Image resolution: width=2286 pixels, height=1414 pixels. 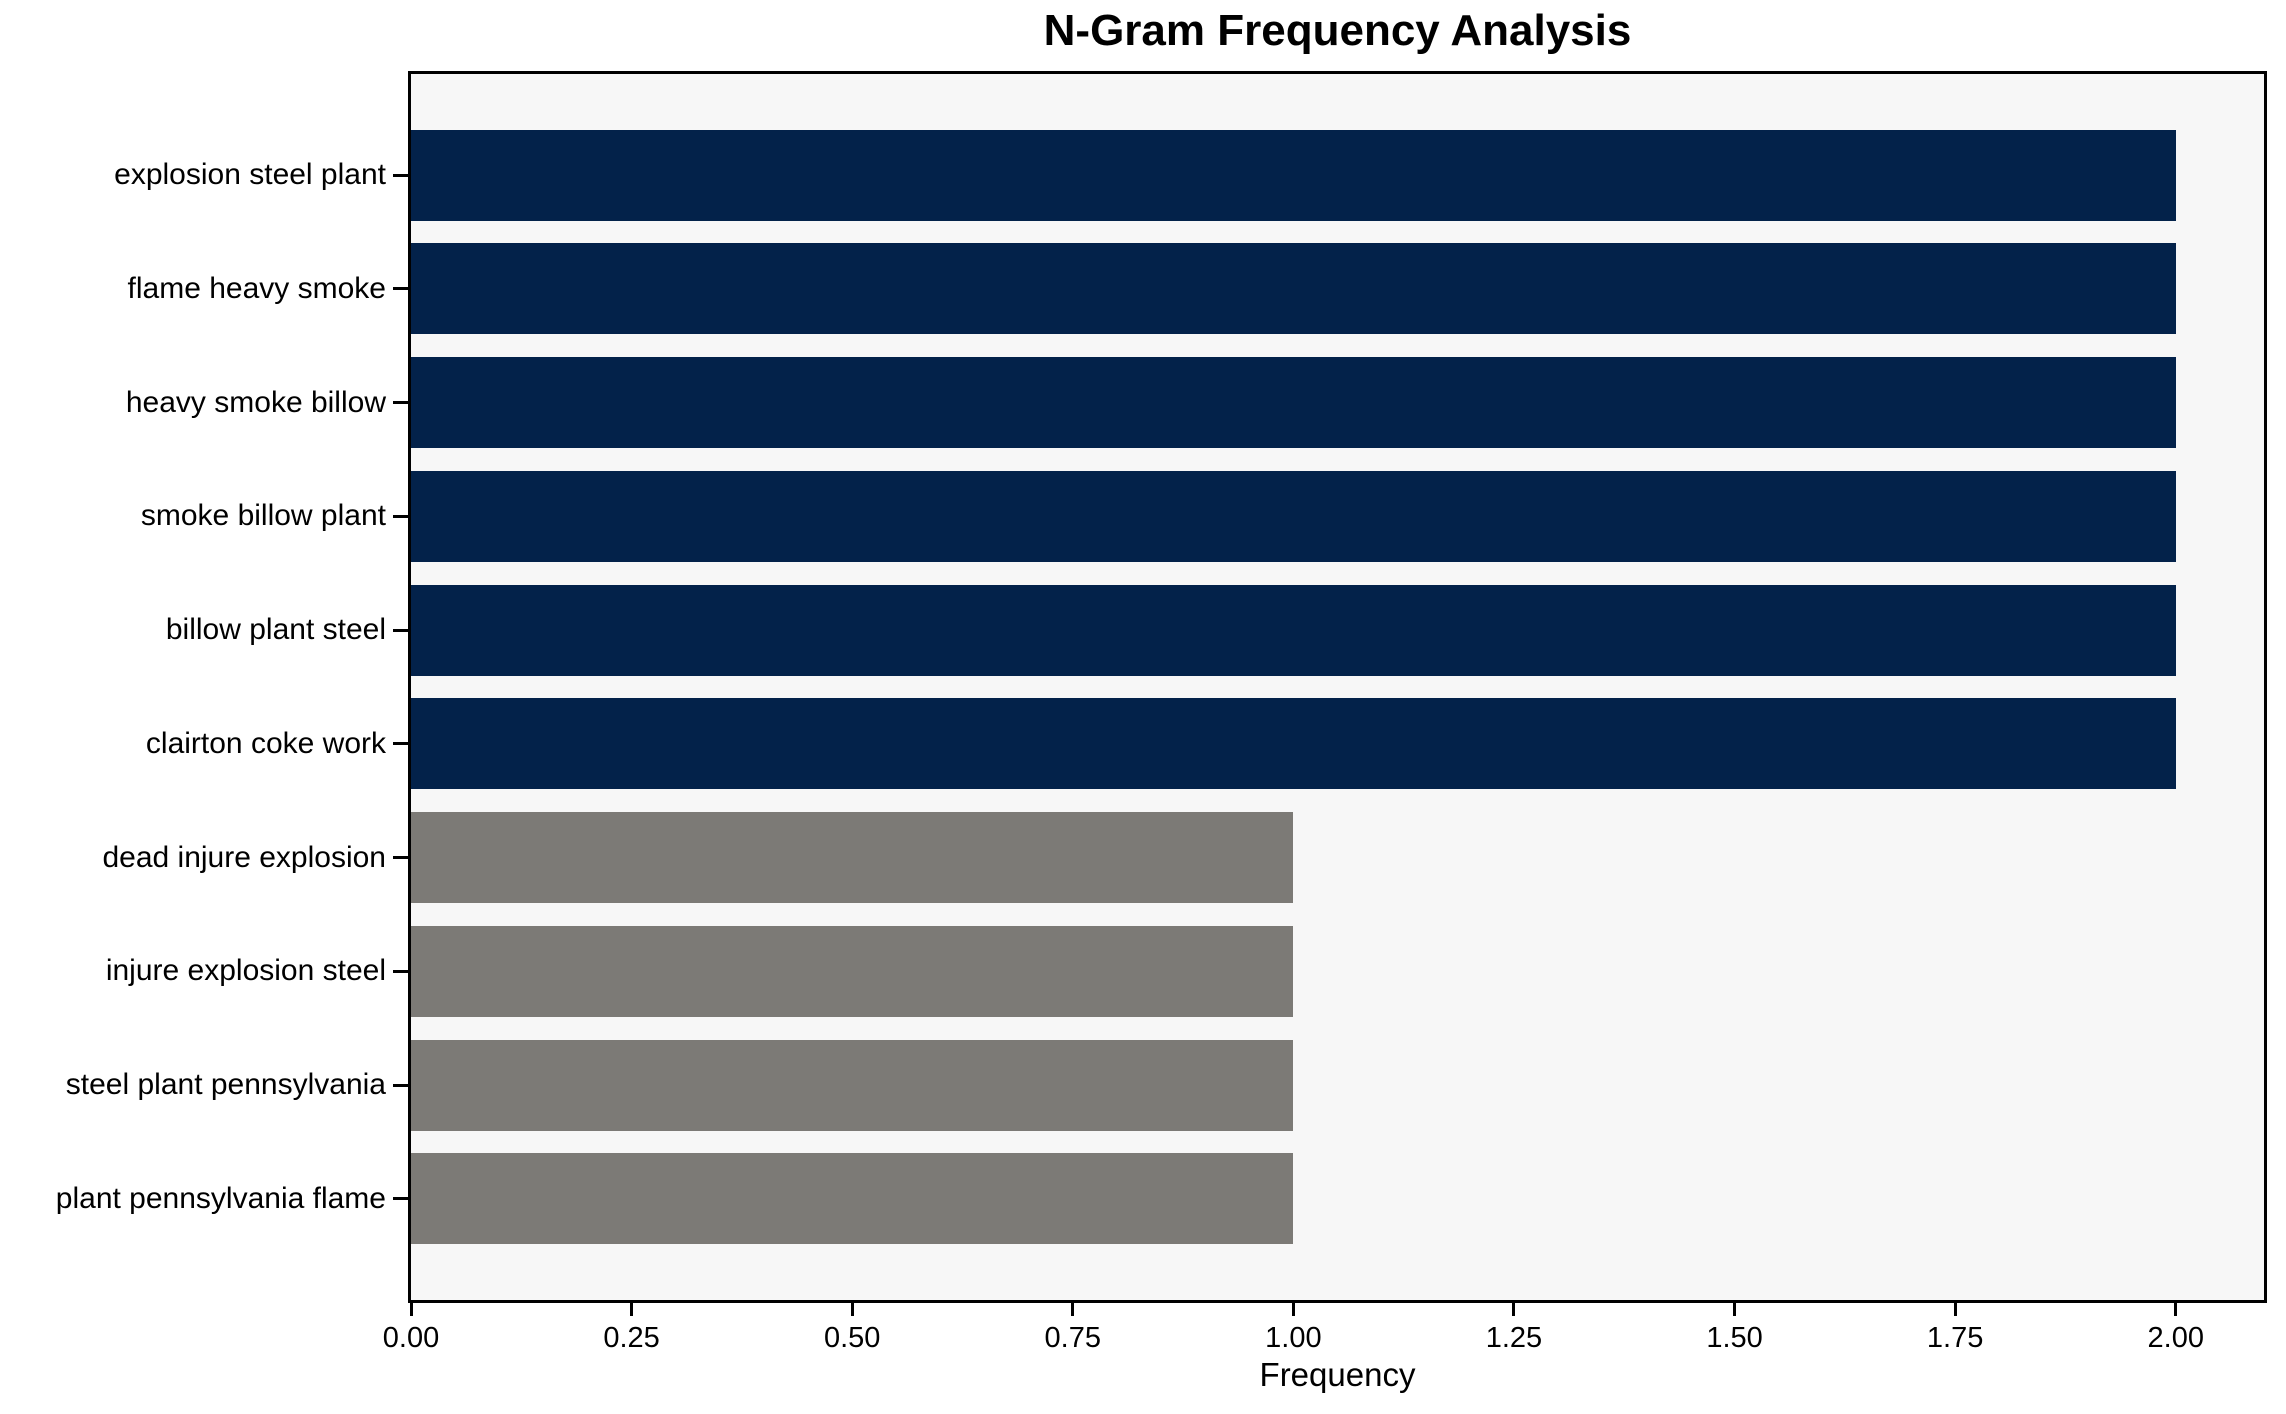 I want to click on x-tick-label: 1.75, so click(x=1955, y=1338).